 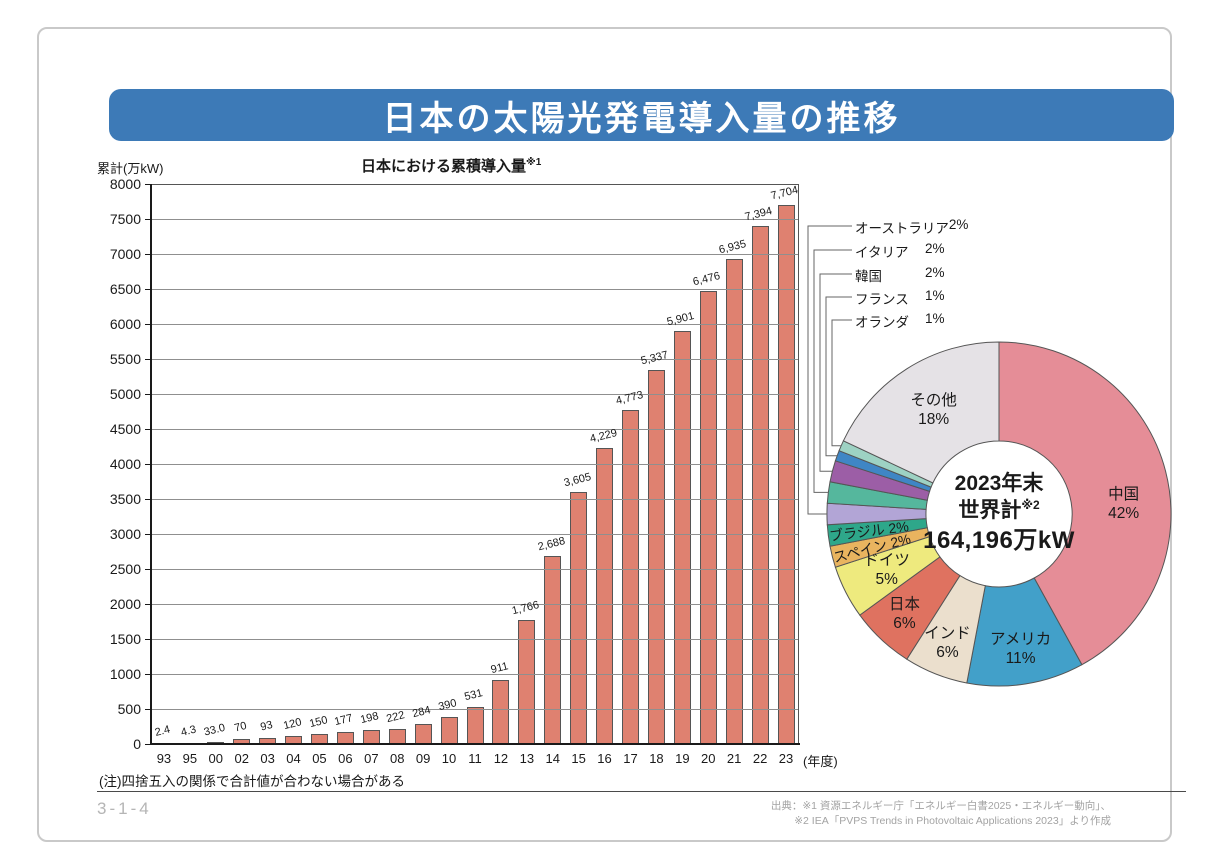 I want to click on y-axis-tick-label: 7000, so click(x=125, y=254).